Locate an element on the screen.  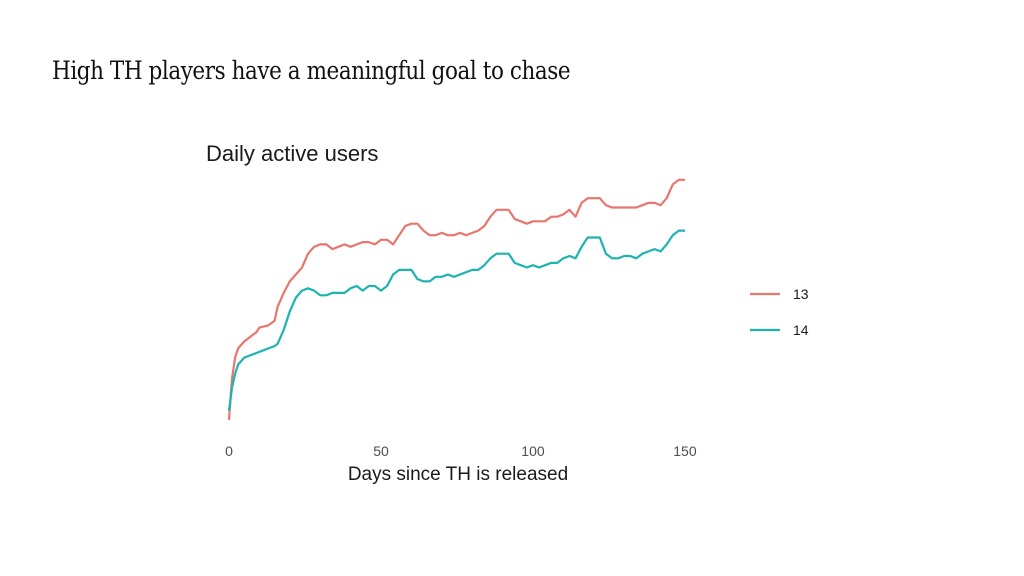
x-axis-label: Days since TH is released is located at coordinates (458, 474).